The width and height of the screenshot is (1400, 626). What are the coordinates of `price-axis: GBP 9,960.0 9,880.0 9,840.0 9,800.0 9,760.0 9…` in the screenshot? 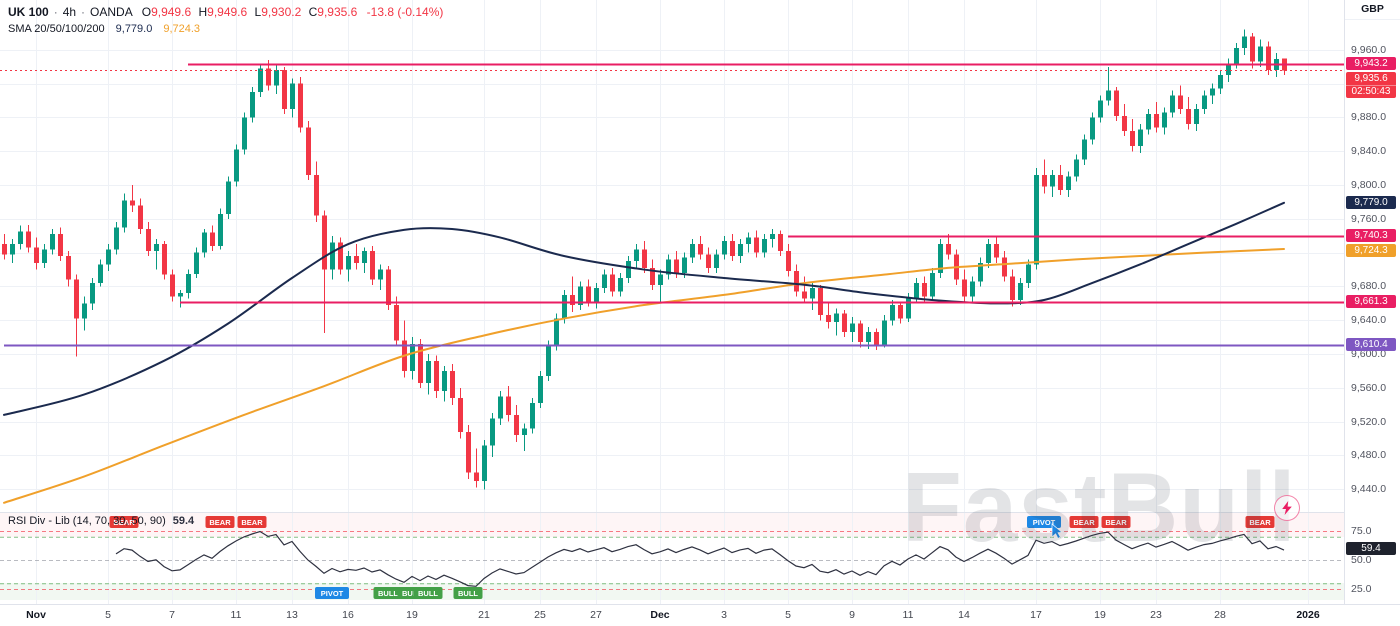 It's located at (1372, 302).